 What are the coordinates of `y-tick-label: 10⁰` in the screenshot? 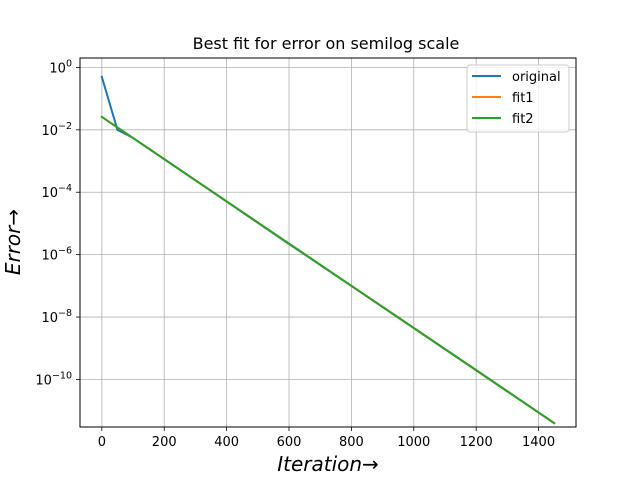 It's located at (60, 67).